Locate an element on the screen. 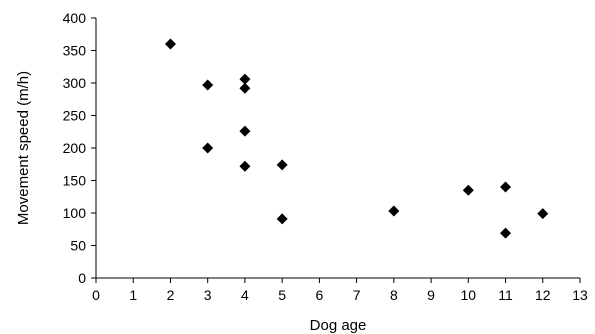 This screenshot has width=595, height=334. x-tick-label: 9 is located at coordinates (431, 295).